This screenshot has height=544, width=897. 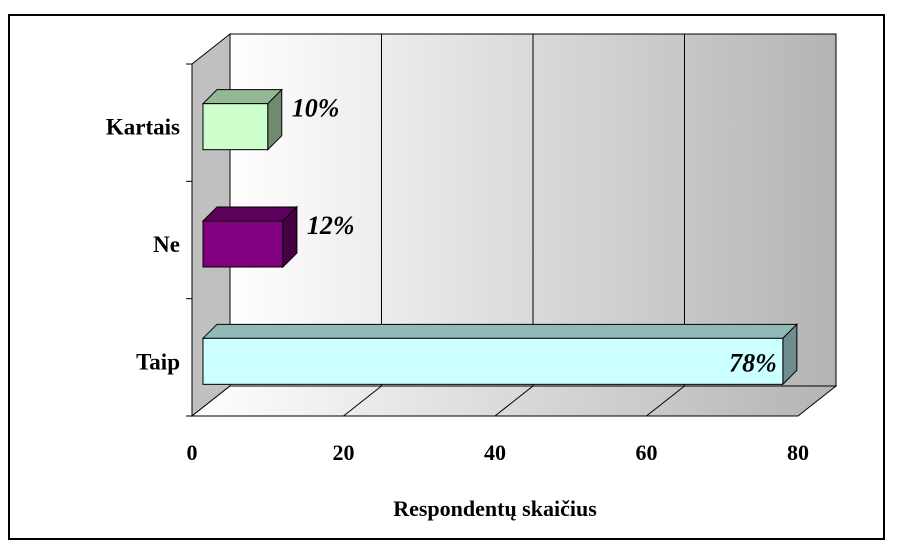 I want to click on data-label: 12%, so click(x=331, y=225).